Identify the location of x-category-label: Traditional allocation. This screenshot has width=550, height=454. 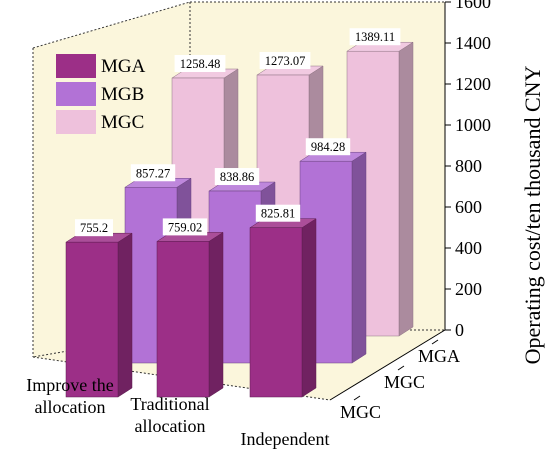
(169, 415).